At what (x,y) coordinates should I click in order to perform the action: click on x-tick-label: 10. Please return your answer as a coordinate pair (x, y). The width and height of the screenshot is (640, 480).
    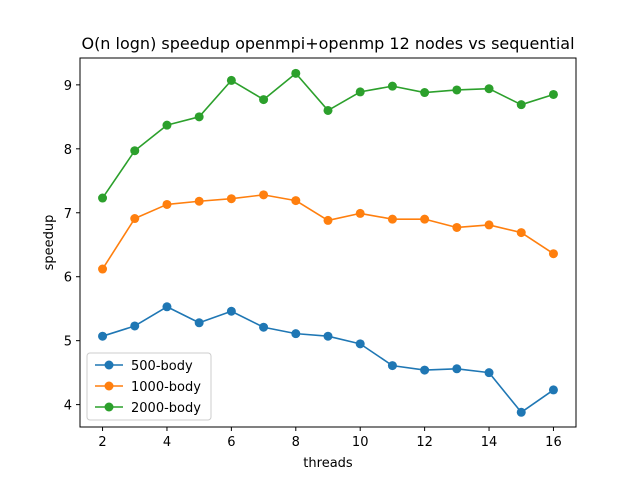
    Looking at the image, I should click on (360, 442).